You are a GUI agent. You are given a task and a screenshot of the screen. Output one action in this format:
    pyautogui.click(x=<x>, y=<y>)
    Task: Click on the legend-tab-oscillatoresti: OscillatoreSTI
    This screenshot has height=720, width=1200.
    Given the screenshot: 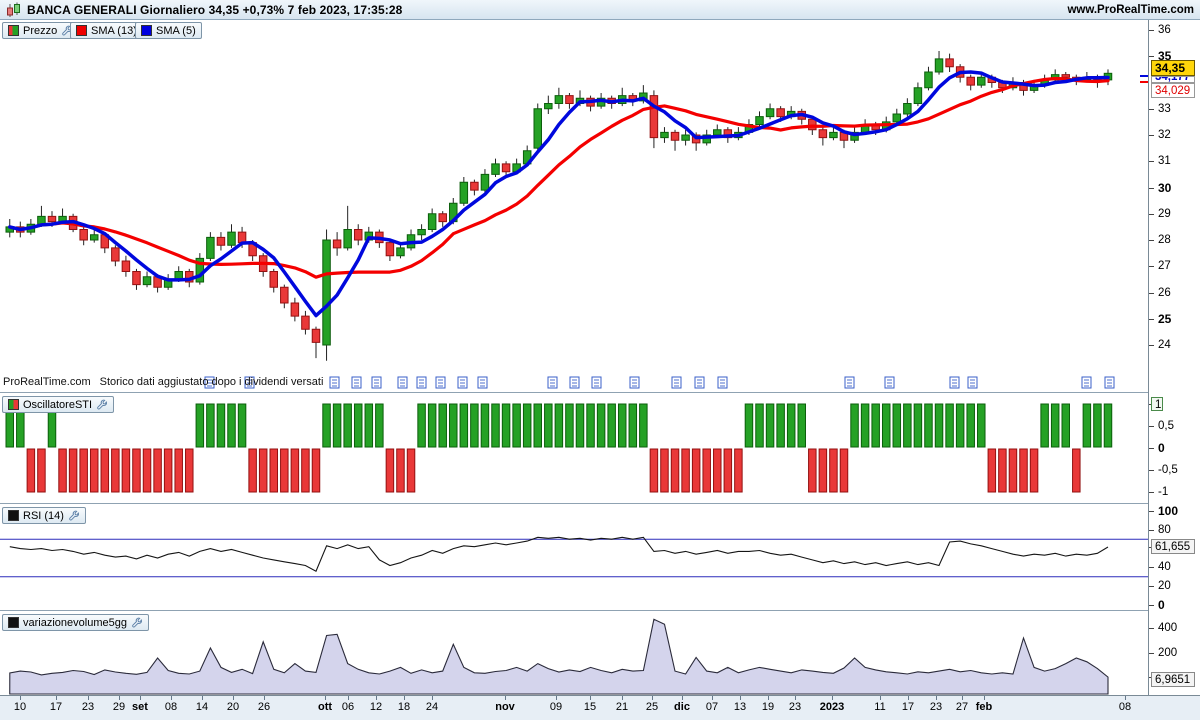 What is the action you would take?
    pyautogui.click(x=58, y=404)
    